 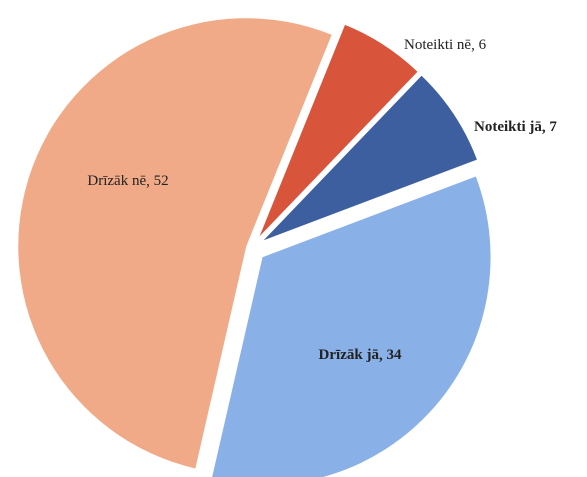 I want to click on data-label: Noteikti jā, 7, so click(x=515, y=127).